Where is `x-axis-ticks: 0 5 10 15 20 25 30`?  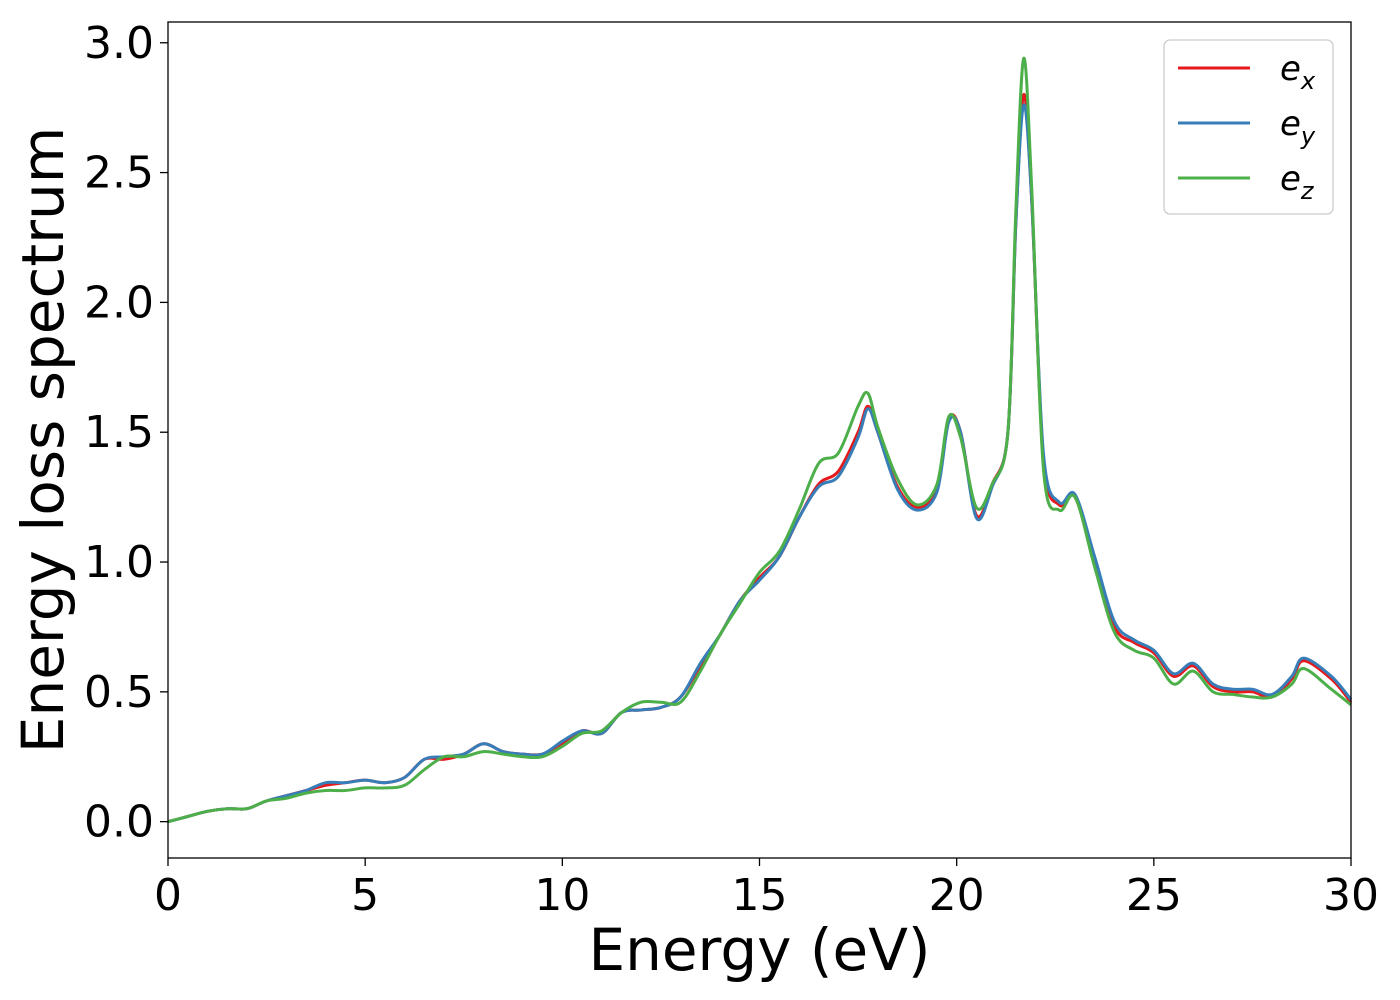 x-axis-ticks: 0 5 10 15 20 25 30 is located at coordinates (766, 889).